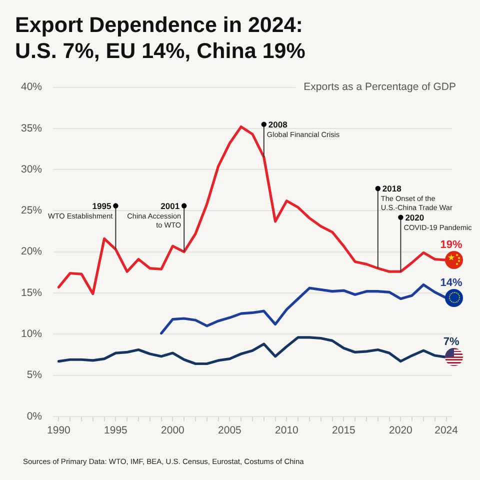 The height and width of the screenshot is (480, 480). I want to click on x-tick-label: 2005, so click(230, 430).